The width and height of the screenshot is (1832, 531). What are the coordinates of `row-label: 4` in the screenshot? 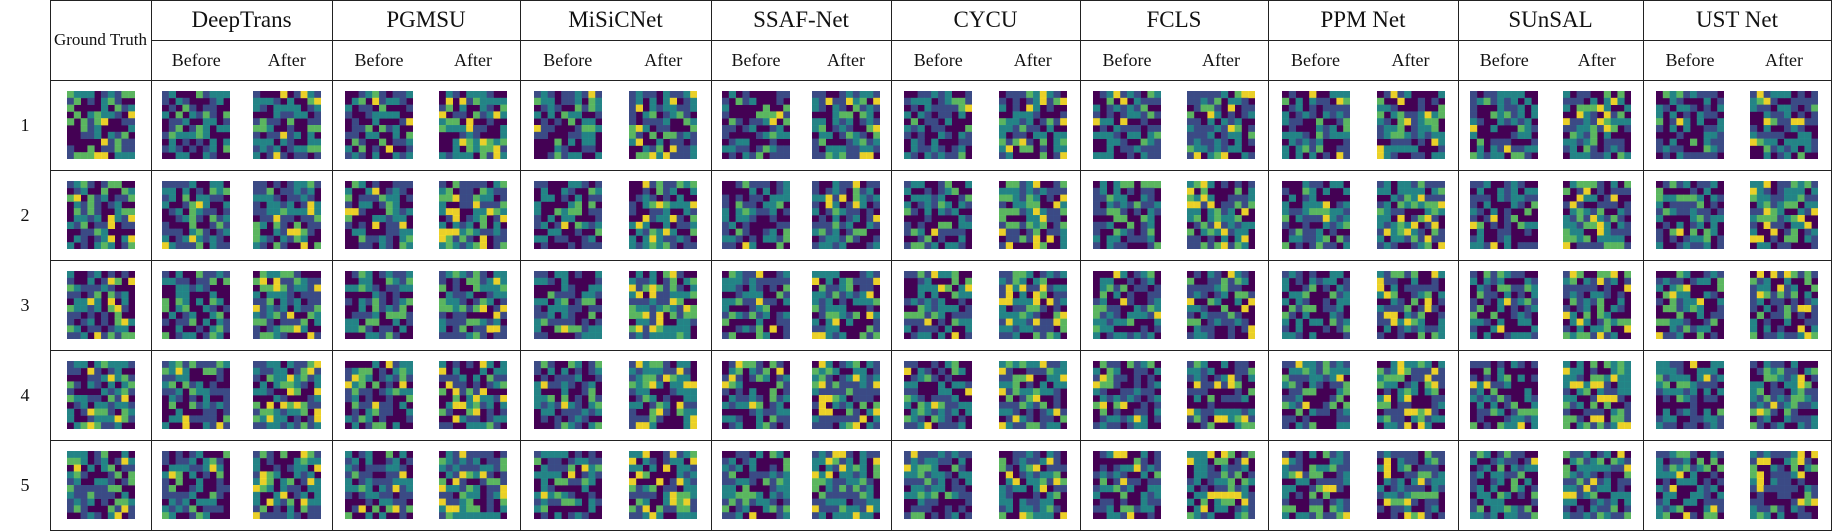 It's located at (25, 394).